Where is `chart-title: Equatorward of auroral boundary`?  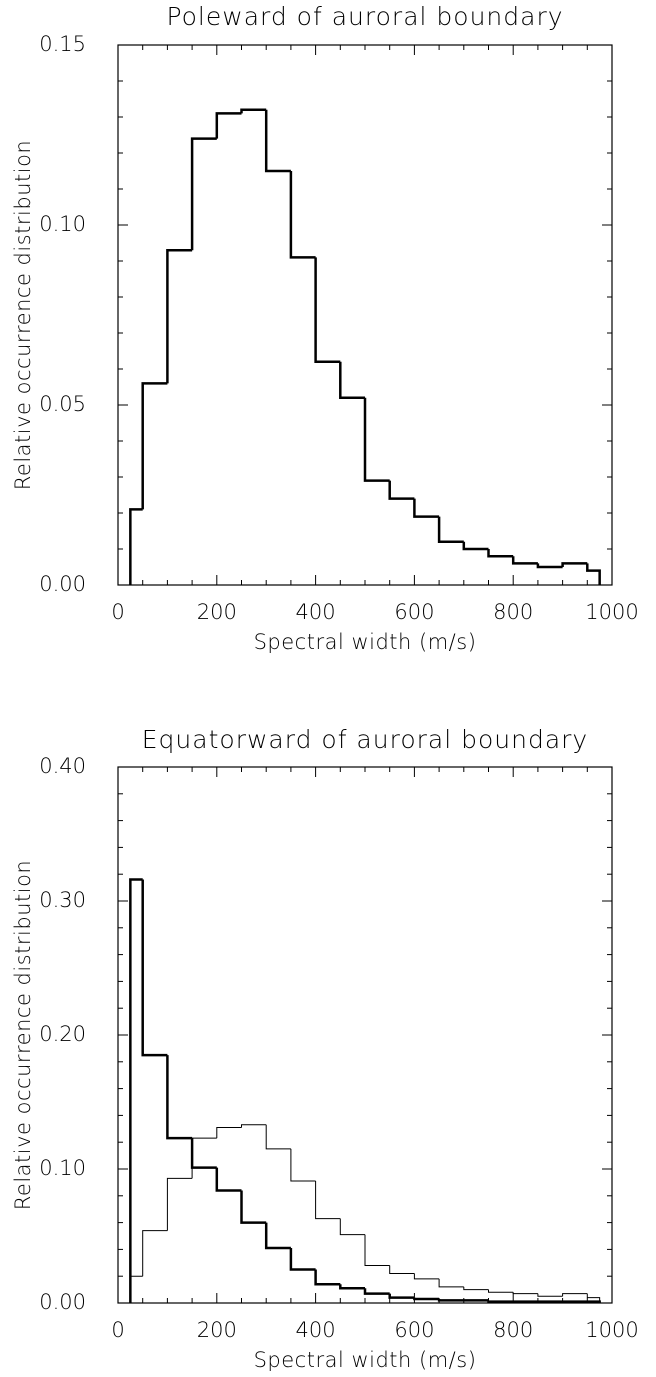 chart-title: Equatorward of auroral boundary is located at coordinates (365, 739).